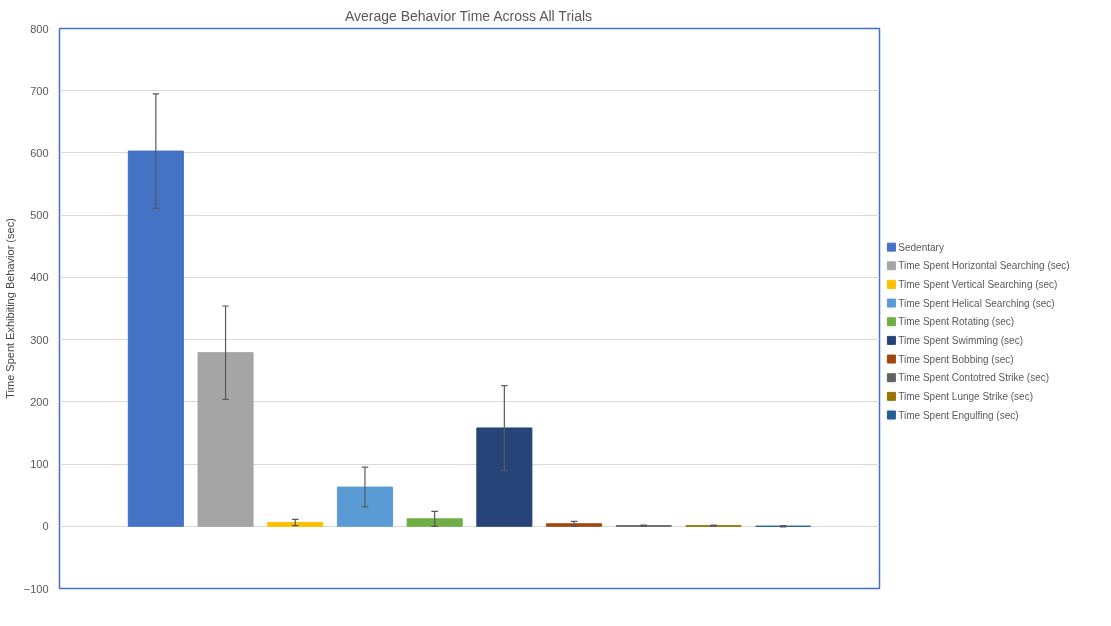 The width and height of the screenshot is (1111, 626). Describe the element at coordinates (960, 340) in the screenshot. I see `legend-label: Time Spent Swimming (sec)` at that location.